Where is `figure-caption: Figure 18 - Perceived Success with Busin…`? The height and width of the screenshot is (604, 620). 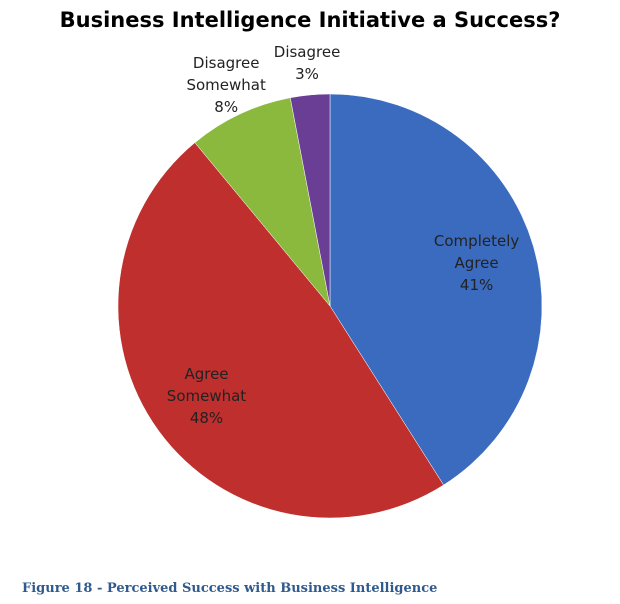 figure-caption: Figure 18 - Perceived Success with Busin… is located at coordinates (230, 588).